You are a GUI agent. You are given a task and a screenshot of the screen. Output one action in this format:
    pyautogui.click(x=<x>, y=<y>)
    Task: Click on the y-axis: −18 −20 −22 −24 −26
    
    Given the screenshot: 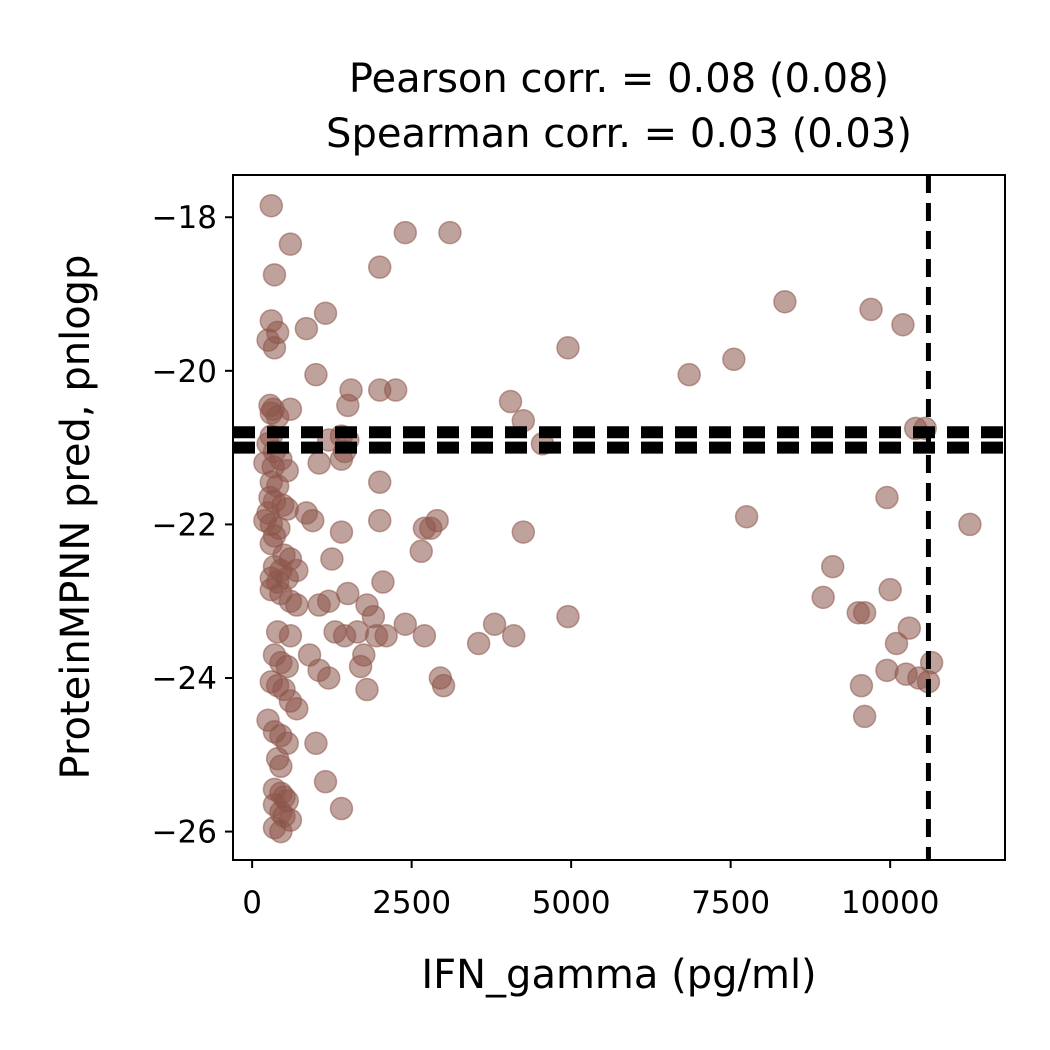 What is the action you would take?
    pyautogui.click(x=192, y=525)
    